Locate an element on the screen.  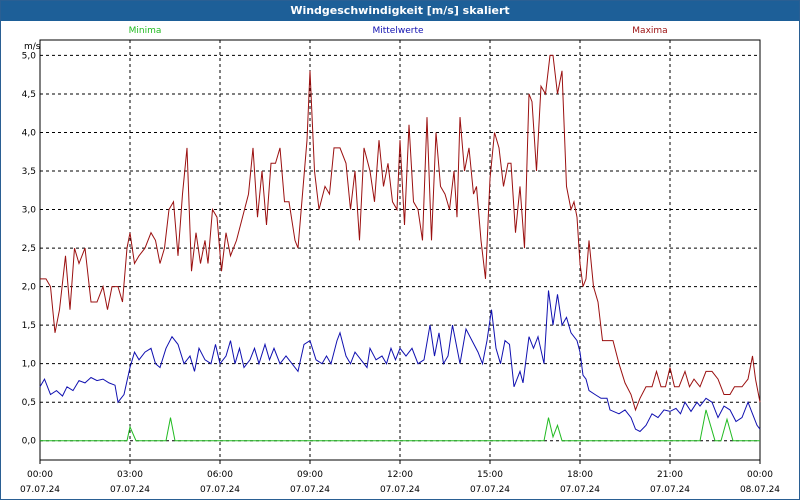
y-tick-label: 5,0 is located at coordinates (29, 56).